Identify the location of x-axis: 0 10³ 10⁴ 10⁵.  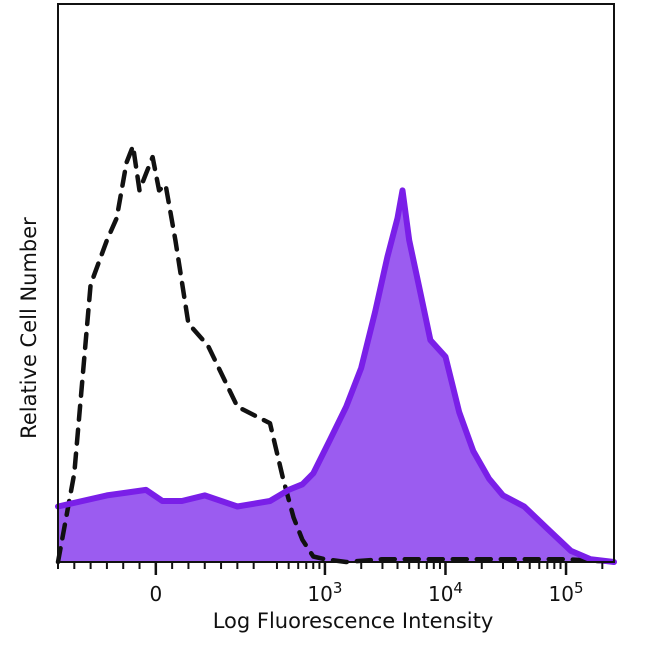
(330, 584).